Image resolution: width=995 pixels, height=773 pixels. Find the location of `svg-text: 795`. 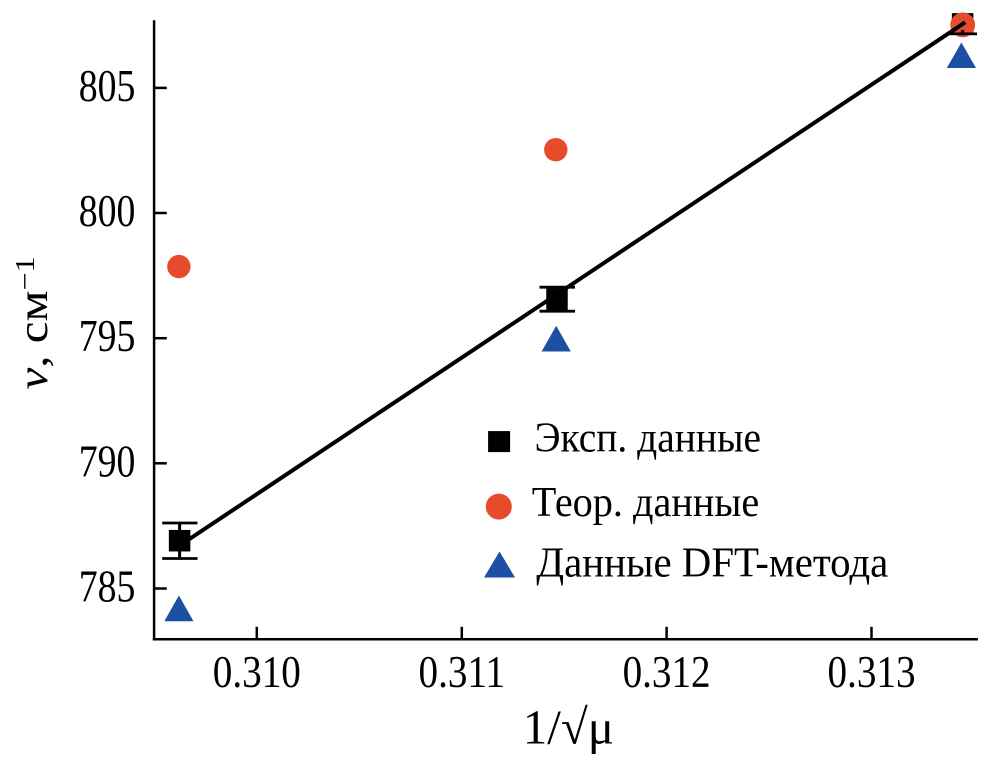

svg-text: 795 is located at coordinates (107, 336).